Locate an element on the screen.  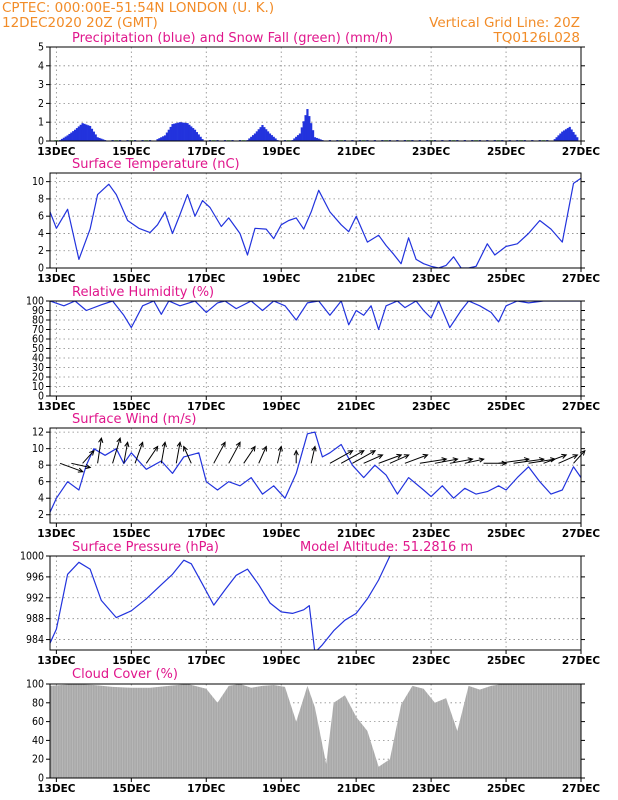
header-grid-note: Vertical Grid Line: 20Z is located at coordinates (504, 23).